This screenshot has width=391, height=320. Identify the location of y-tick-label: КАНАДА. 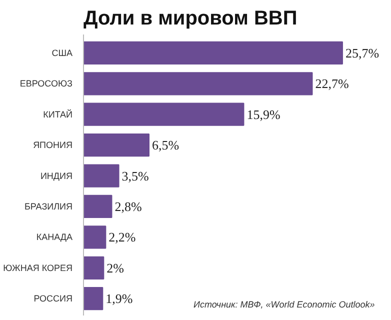
(54, 237).